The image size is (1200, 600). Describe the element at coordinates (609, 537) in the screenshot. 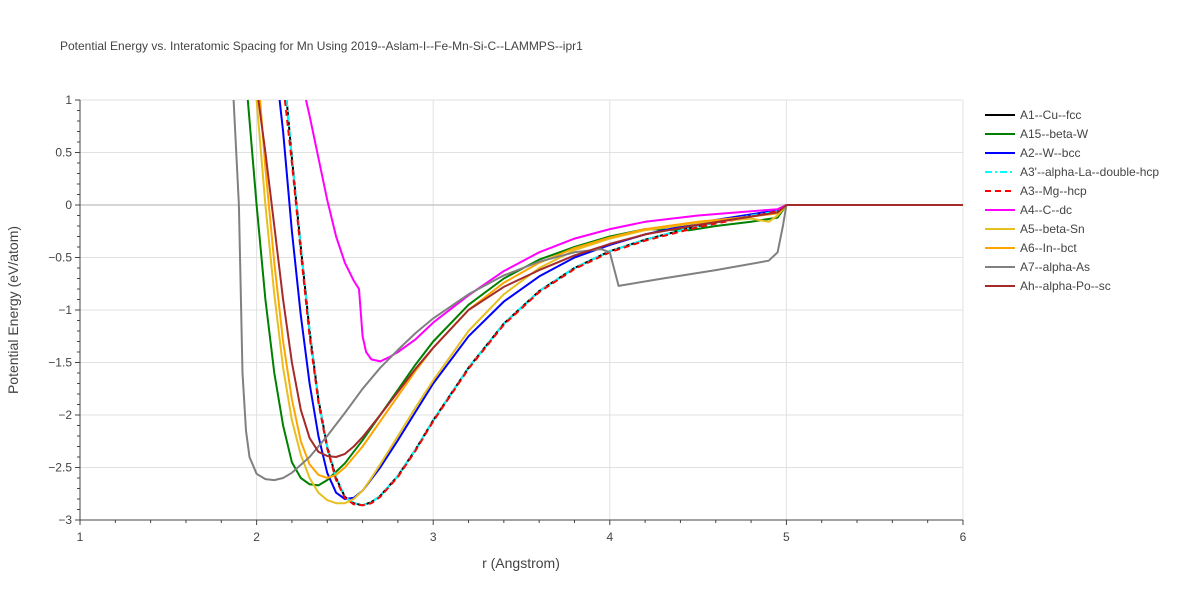

I see `x-tick-label: 4` at that location.